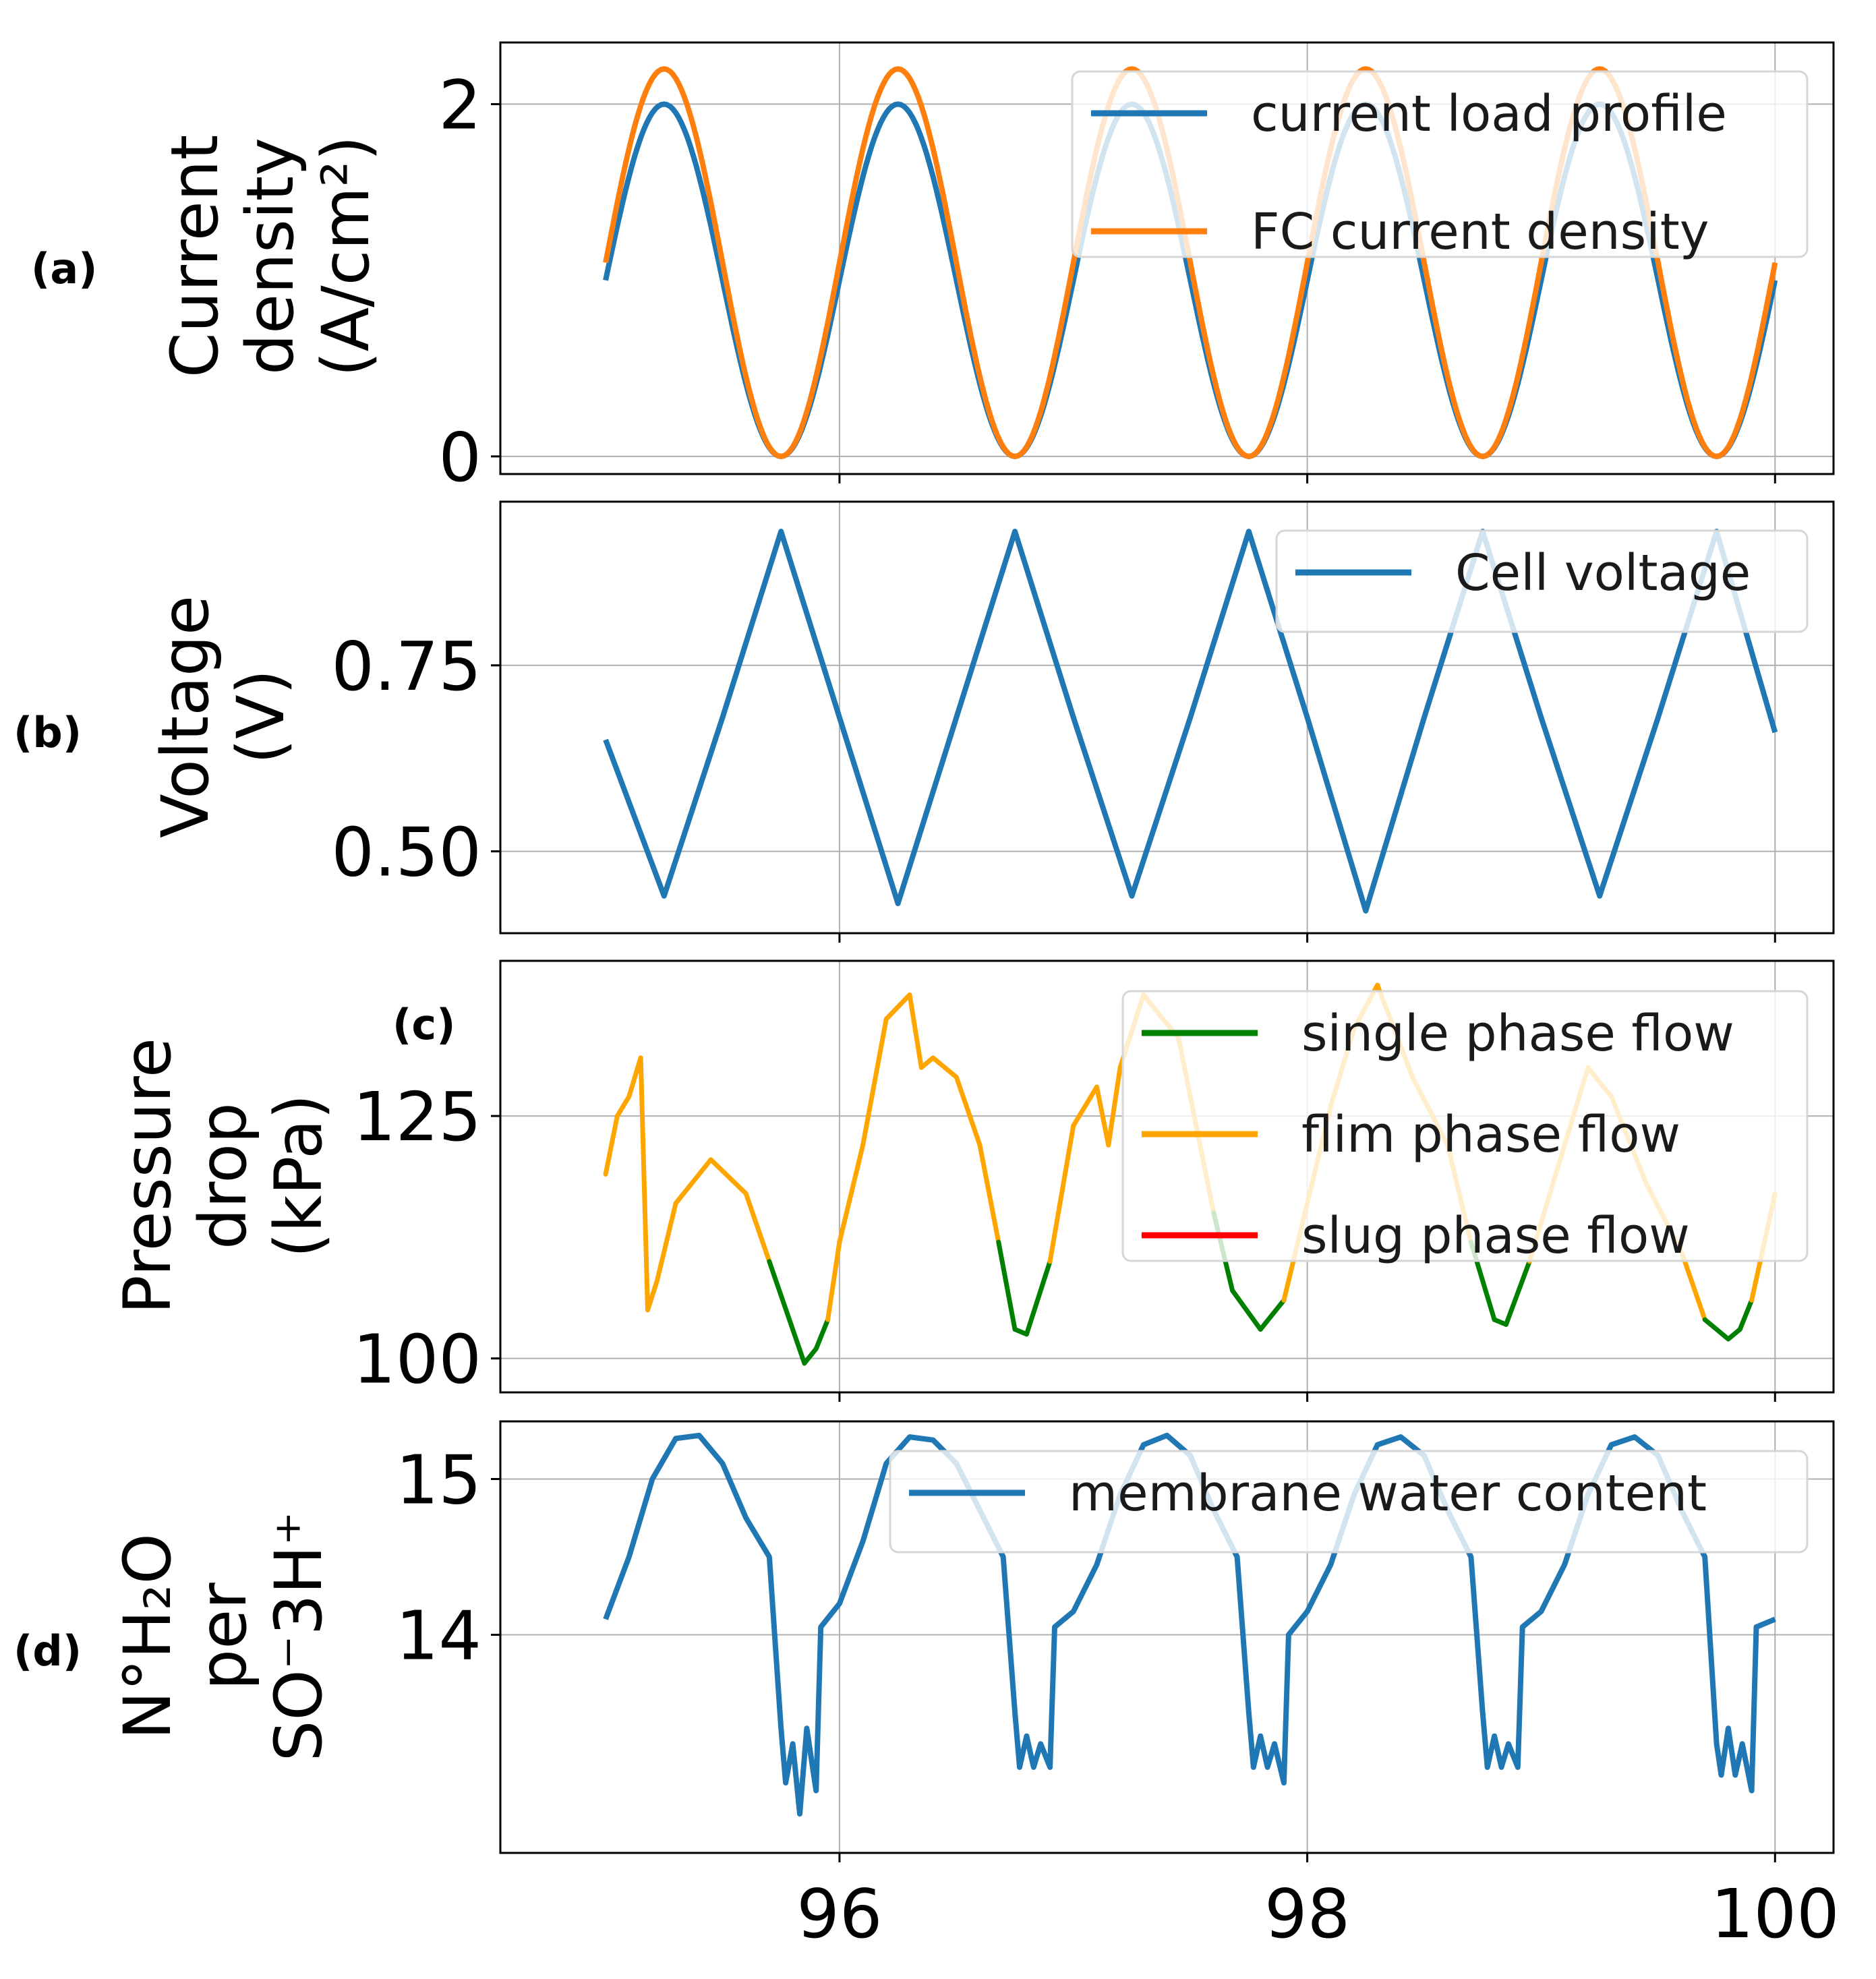 This screenshot has width=1876, height=1979. Describe the element at coordinates (459, 104) in the screenshot. I see `ytick-label: 2` at that location.